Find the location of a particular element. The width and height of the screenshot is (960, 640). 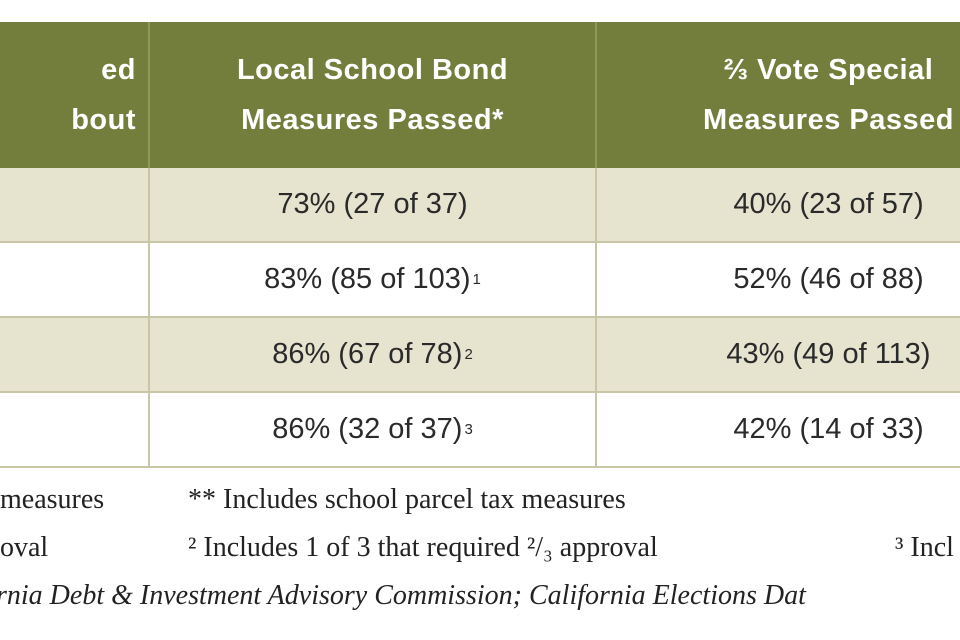

header-text: ⅔ Vote Special is located at coordinates (828, 70).